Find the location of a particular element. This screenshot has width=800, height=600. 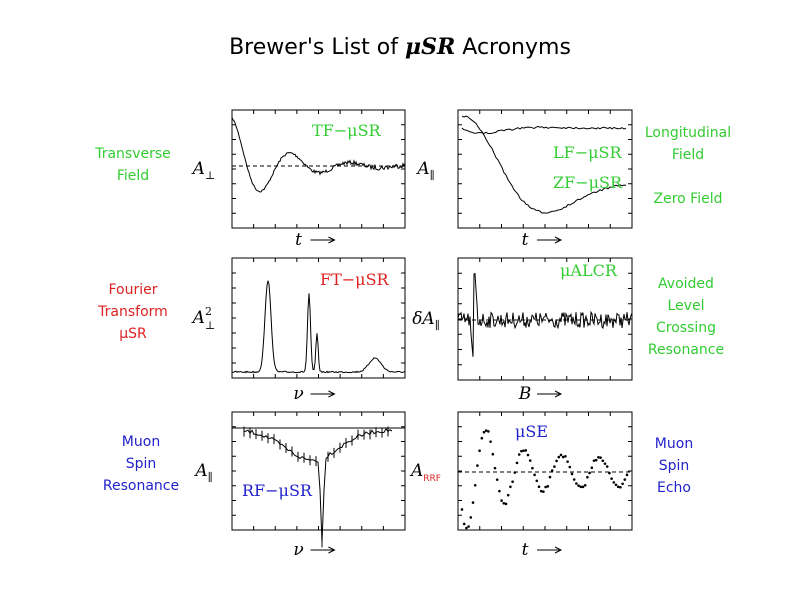

y-axis-label: δA∥ is located at coordinates (426, 320).